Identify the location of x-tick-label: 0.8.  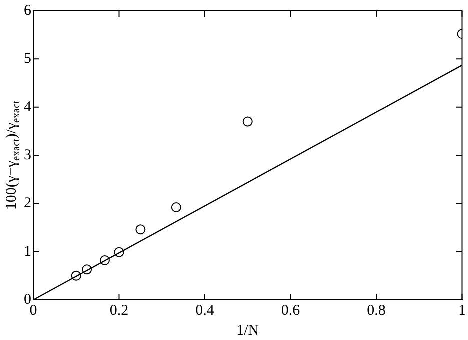
(376, 310).